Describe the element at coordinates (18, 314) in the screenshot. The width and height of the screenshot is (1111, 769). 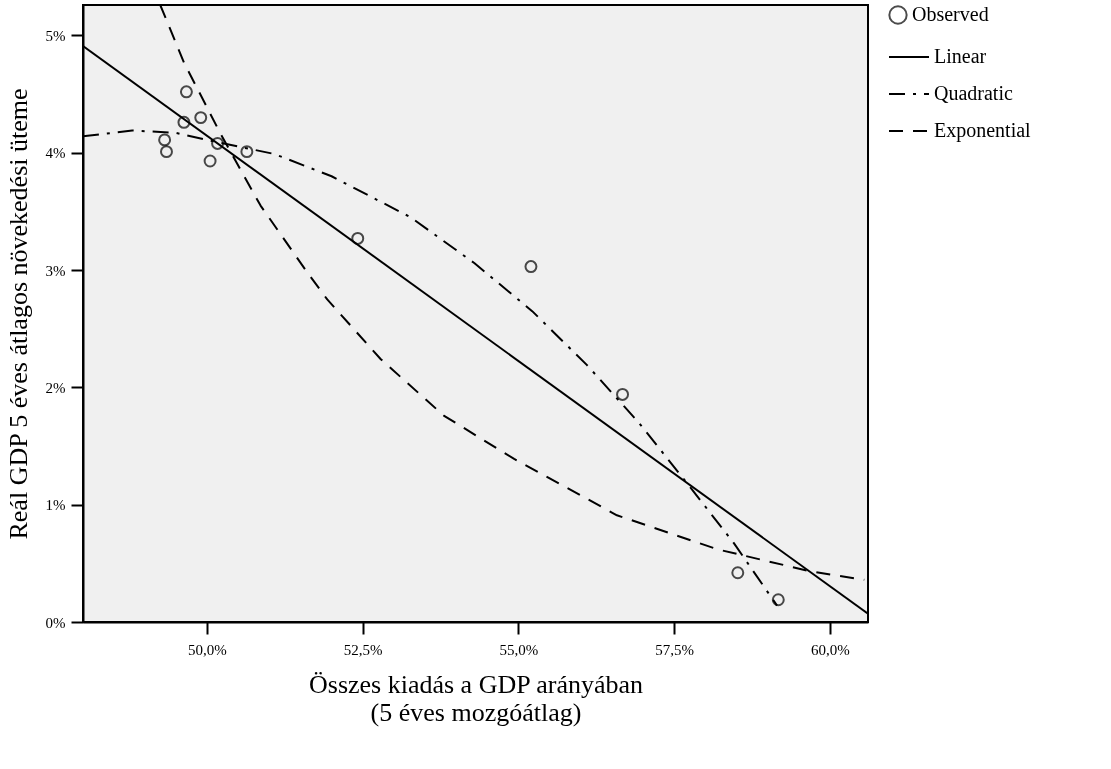
I see `y-axis-title: Reál GDP 5 éves átlagos növekedési üteme` at that location.